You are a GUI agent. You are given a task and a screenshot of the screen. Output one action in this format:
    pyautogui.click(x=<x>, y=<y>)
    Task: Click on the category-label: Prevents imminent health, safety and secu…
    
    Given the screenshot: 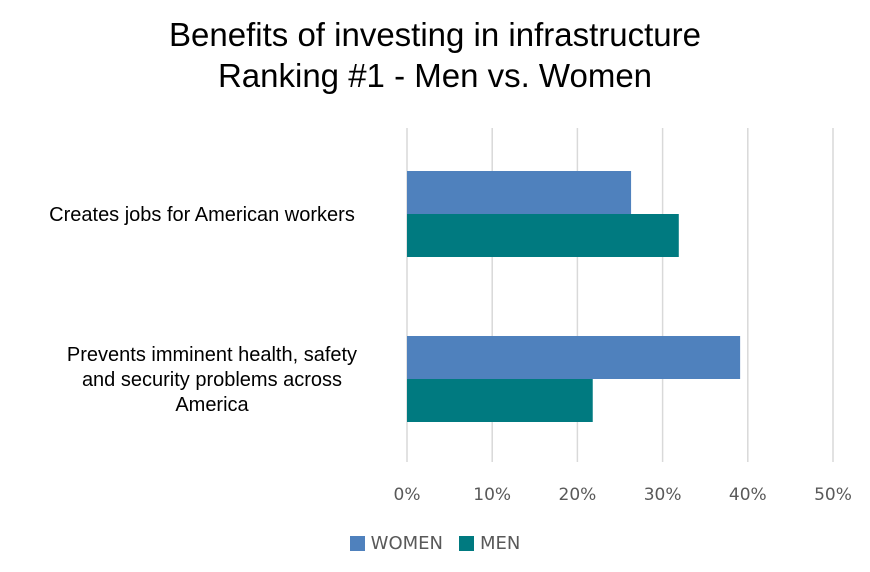 What is the action you would take?
    pyautogui.click(x=212, y=380)
    